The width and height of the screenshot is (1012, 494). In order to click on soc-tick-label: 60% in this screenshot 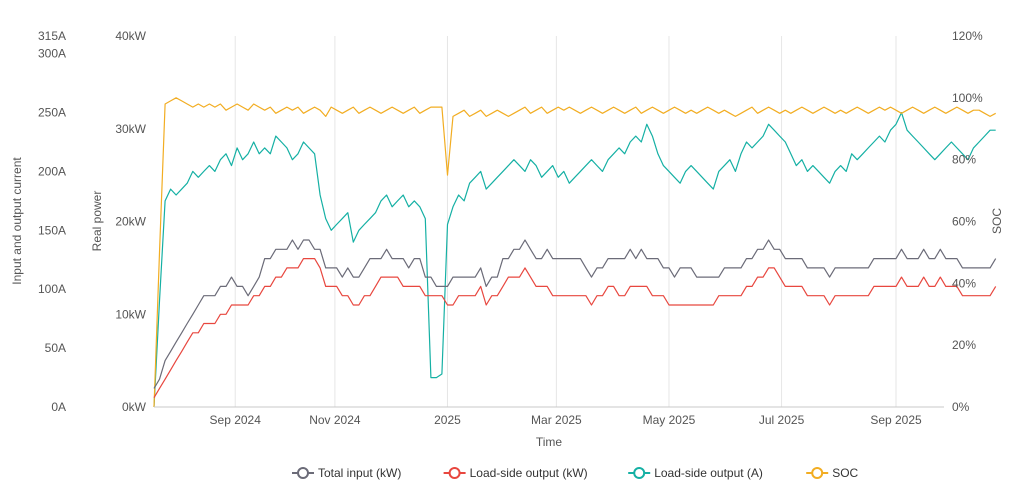, I will do `click(964, 222)`.